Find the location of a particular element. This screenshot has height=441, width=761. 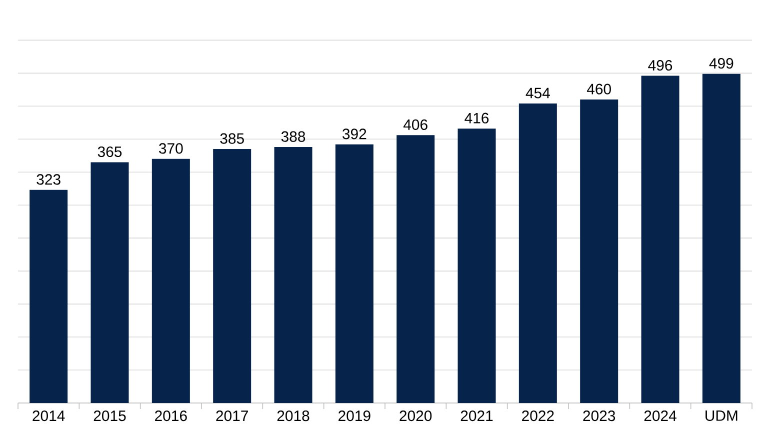

x-tick-label: 2018 is located at coordinates (293, 416).